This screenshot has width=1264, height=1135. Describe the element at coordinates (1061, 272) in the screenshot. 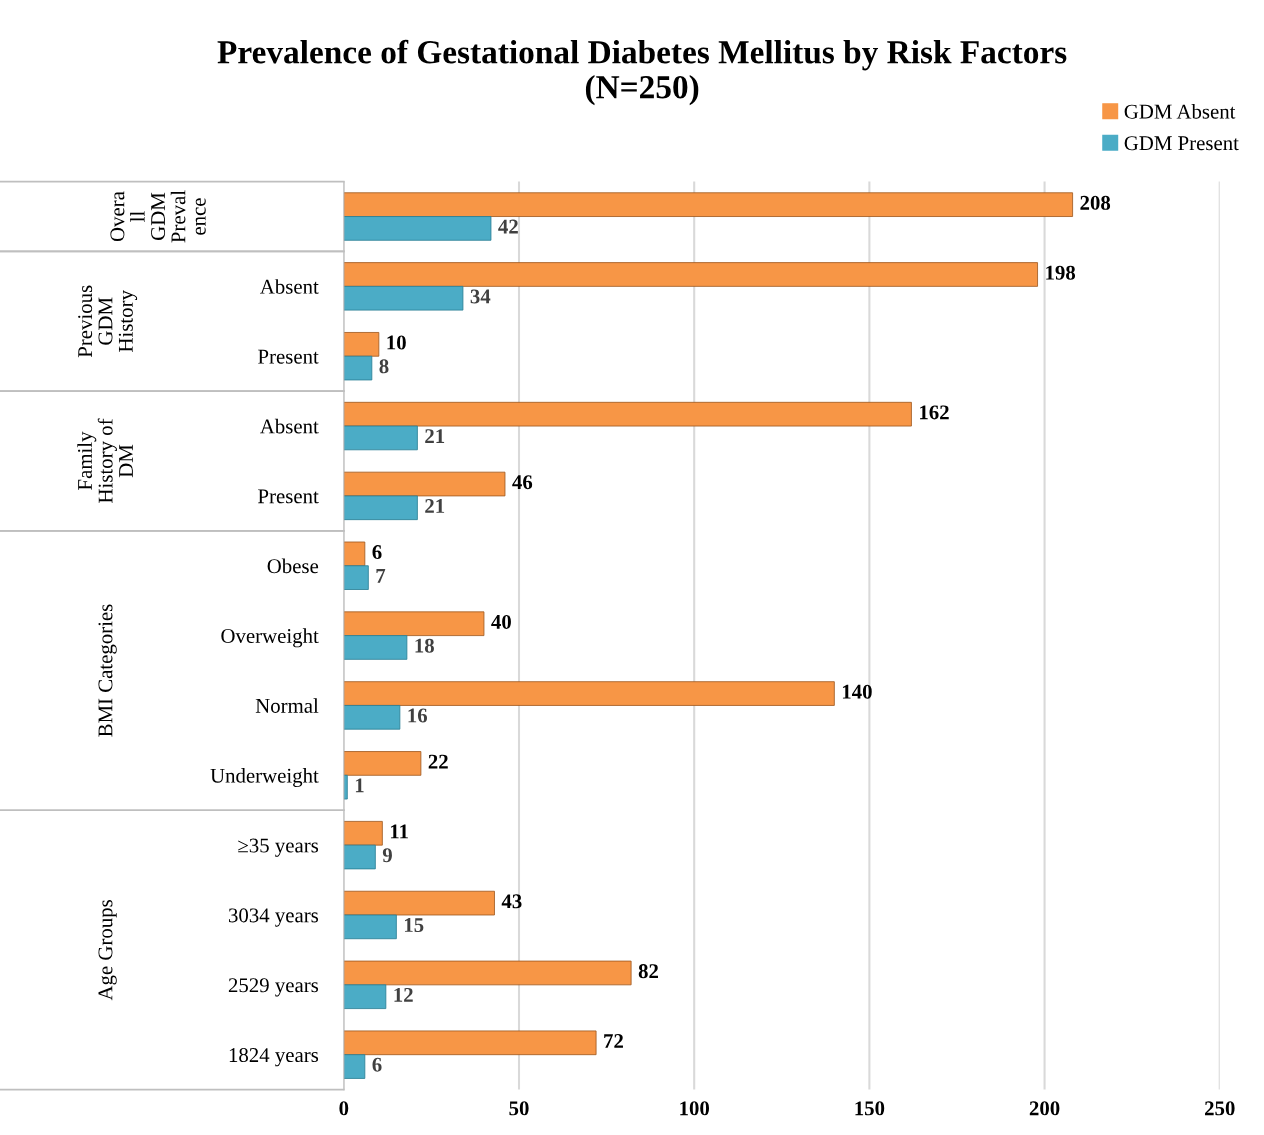

I see `data-label: 198` at that location.